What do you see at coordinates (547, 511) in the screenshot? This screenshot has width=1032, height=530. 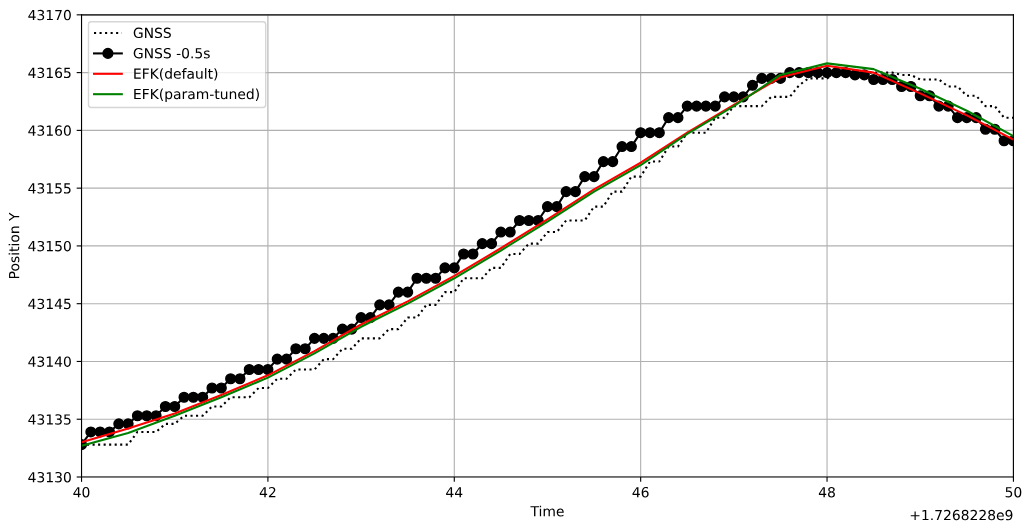 I see `x-axis-title: Time` at bounding box center [547, 511].